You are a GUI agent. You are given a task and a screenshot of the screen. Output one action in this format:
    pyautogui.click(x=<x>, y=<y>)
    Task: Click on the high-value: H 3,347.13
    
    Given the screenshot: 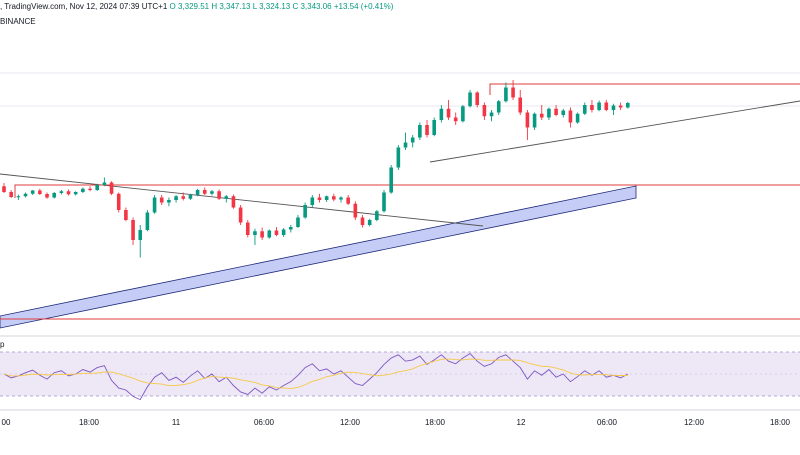 What is the action you would take?
    pyautogui.click(x=231, y=6)
    